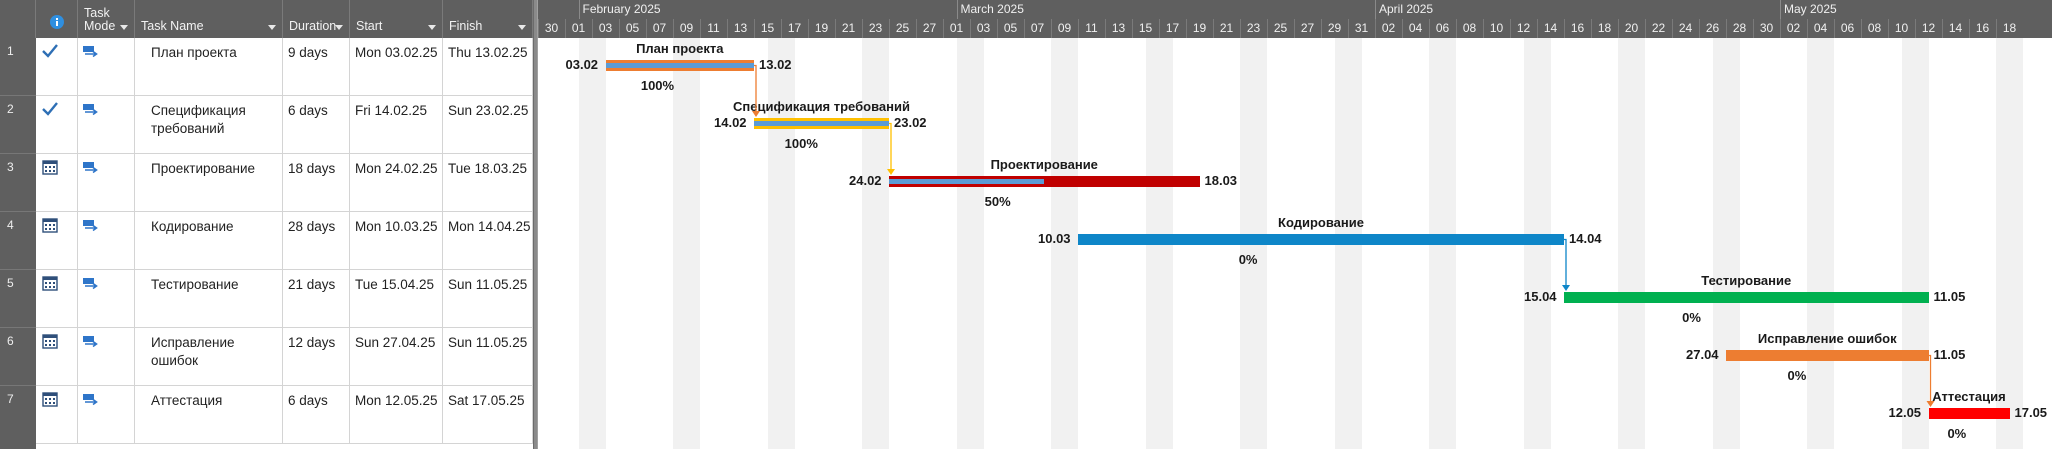 The image size is (2052, 449). Describe the element at coordinates (488, 125) in the screenshot. I see `cell-finish: Sun 23.02.25` at that location.